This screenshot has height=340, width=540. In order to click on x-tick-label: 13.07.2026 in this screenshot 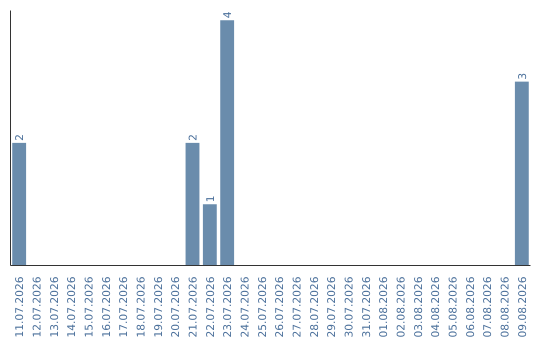, I will do `click(54, 307)`.